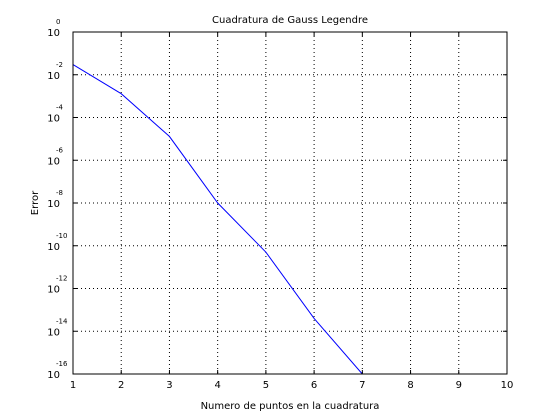  Describe the element at coordinates (58, 22) in the screenshot. I see `y-tick-label-exponent: 0` at that location.